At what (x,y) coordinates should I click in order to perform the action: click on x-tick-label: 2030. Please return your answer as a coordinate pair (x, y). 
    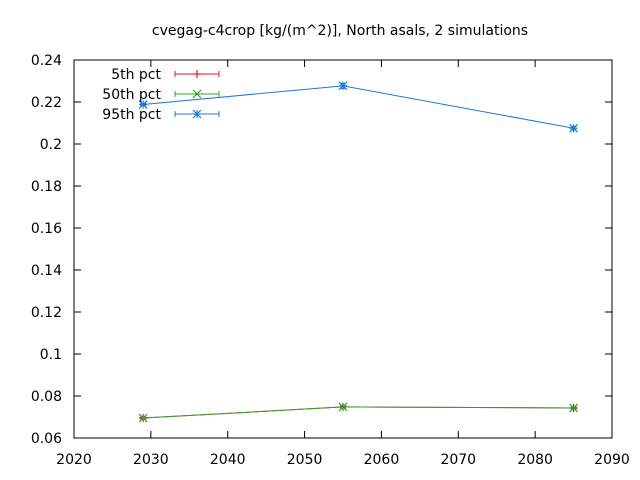
    Looking at the image, I should click on (151, 460).